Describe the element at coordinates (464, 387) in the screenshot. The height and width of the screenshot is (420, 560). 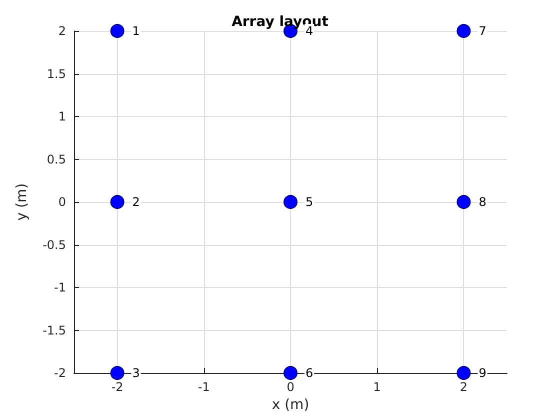
I see `x-tick-label: 2` at that location.